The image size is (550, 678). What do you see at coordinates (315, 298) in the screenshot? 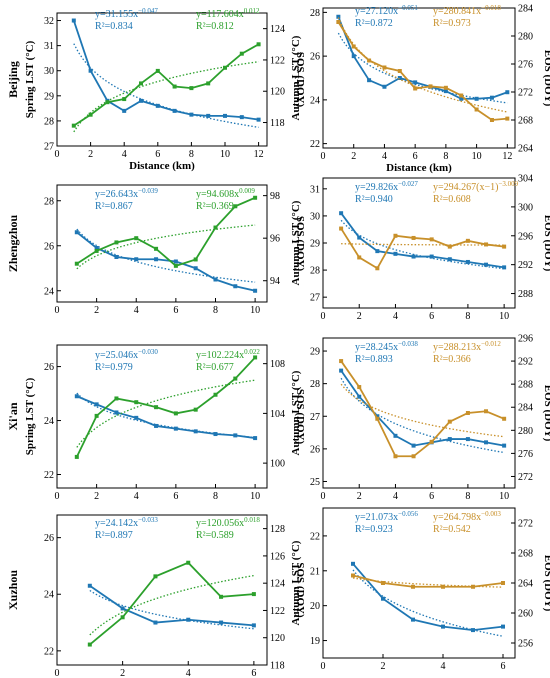
I see `y-left-tick-label: 27` at bounding box center [315, 298].